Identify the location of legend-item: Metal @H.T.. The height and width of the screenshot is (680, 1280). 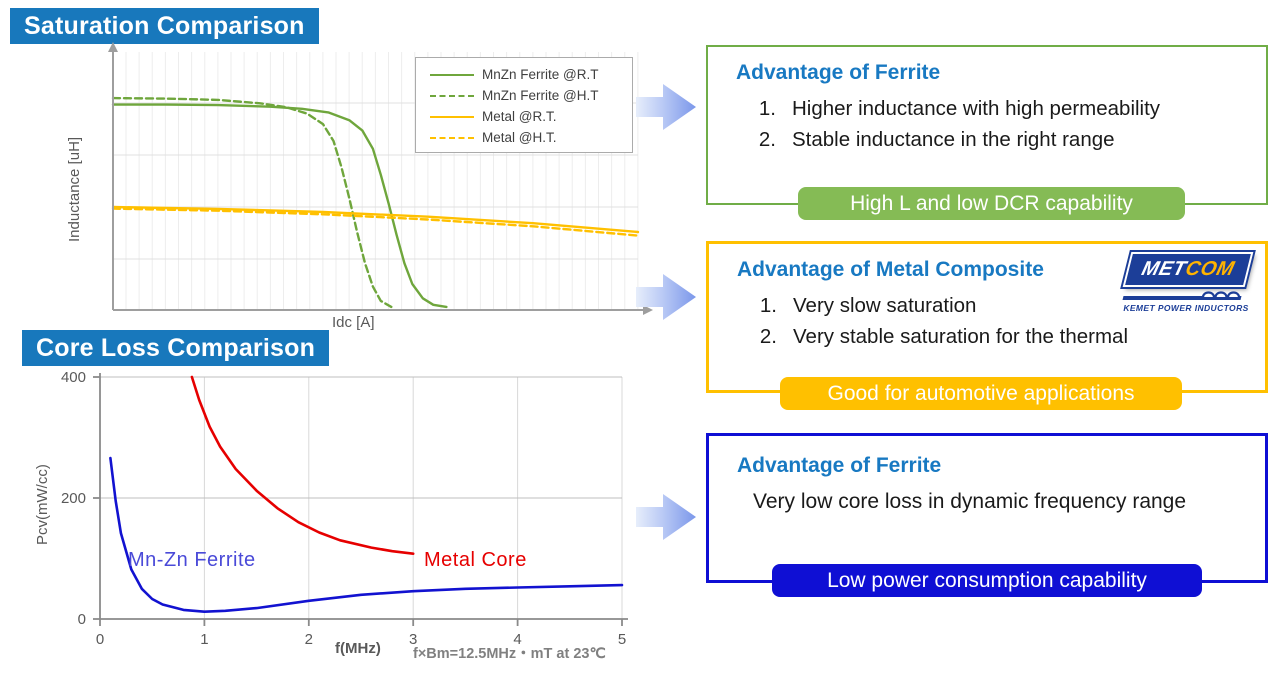
(531, 137).